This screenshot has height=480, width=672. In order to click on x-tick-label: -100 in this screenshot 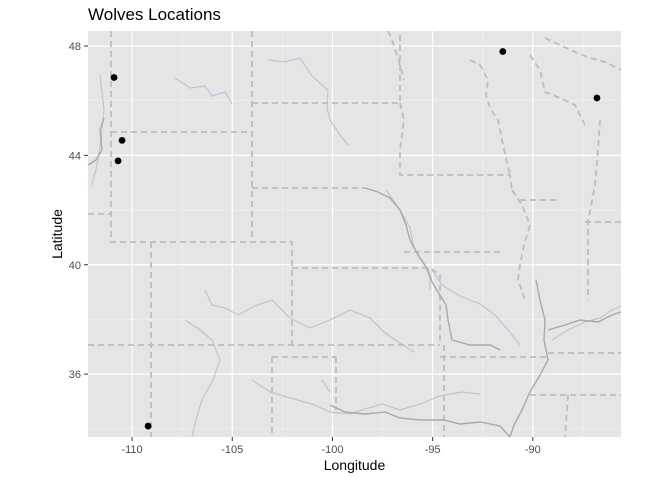, I will do `click(332, 450)`.